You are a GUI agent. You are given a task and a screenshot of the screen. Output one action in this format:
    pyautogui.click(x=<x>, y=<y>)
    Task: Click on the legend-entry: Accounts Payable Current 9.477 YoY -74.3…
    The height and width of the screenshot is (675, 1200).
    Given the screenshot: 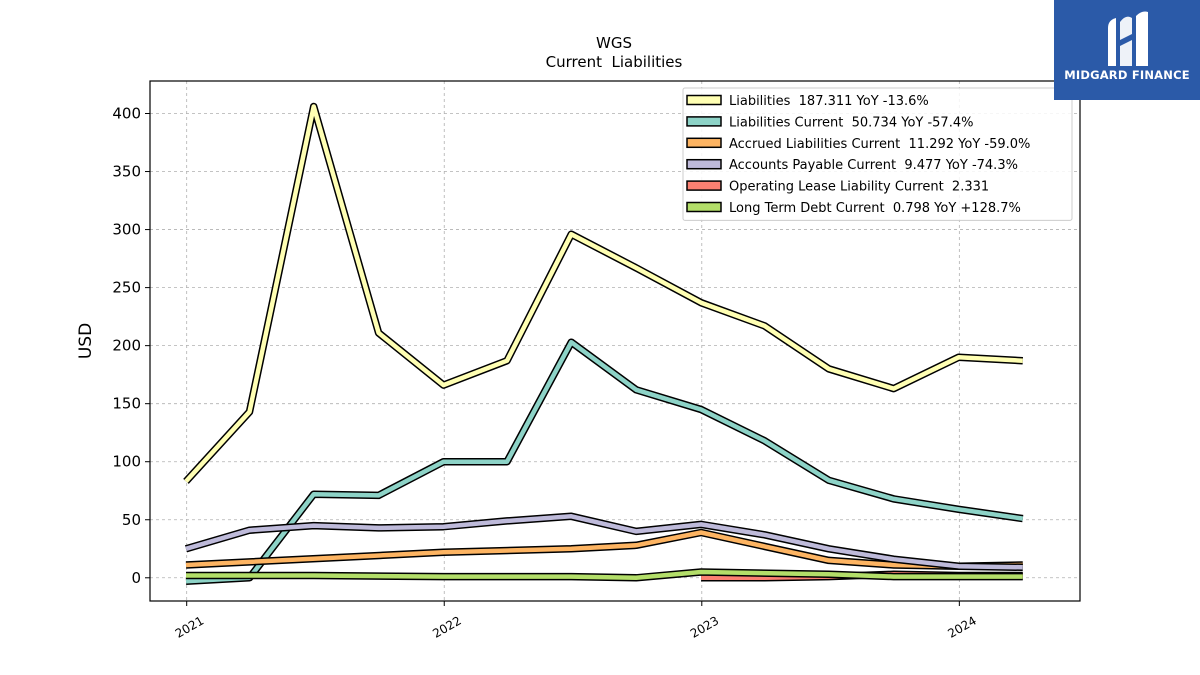 What is the action you would take?
    pyautogui.click(x=873, y=165)
    